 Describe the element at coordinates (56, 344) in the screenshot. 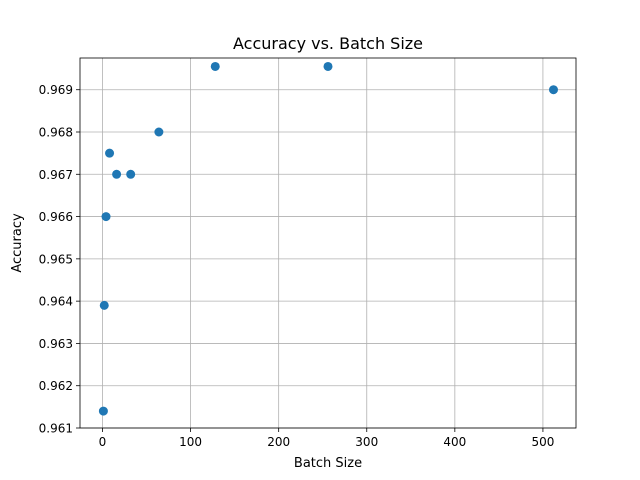

I see `y-tick-label: 0.963` at that location.